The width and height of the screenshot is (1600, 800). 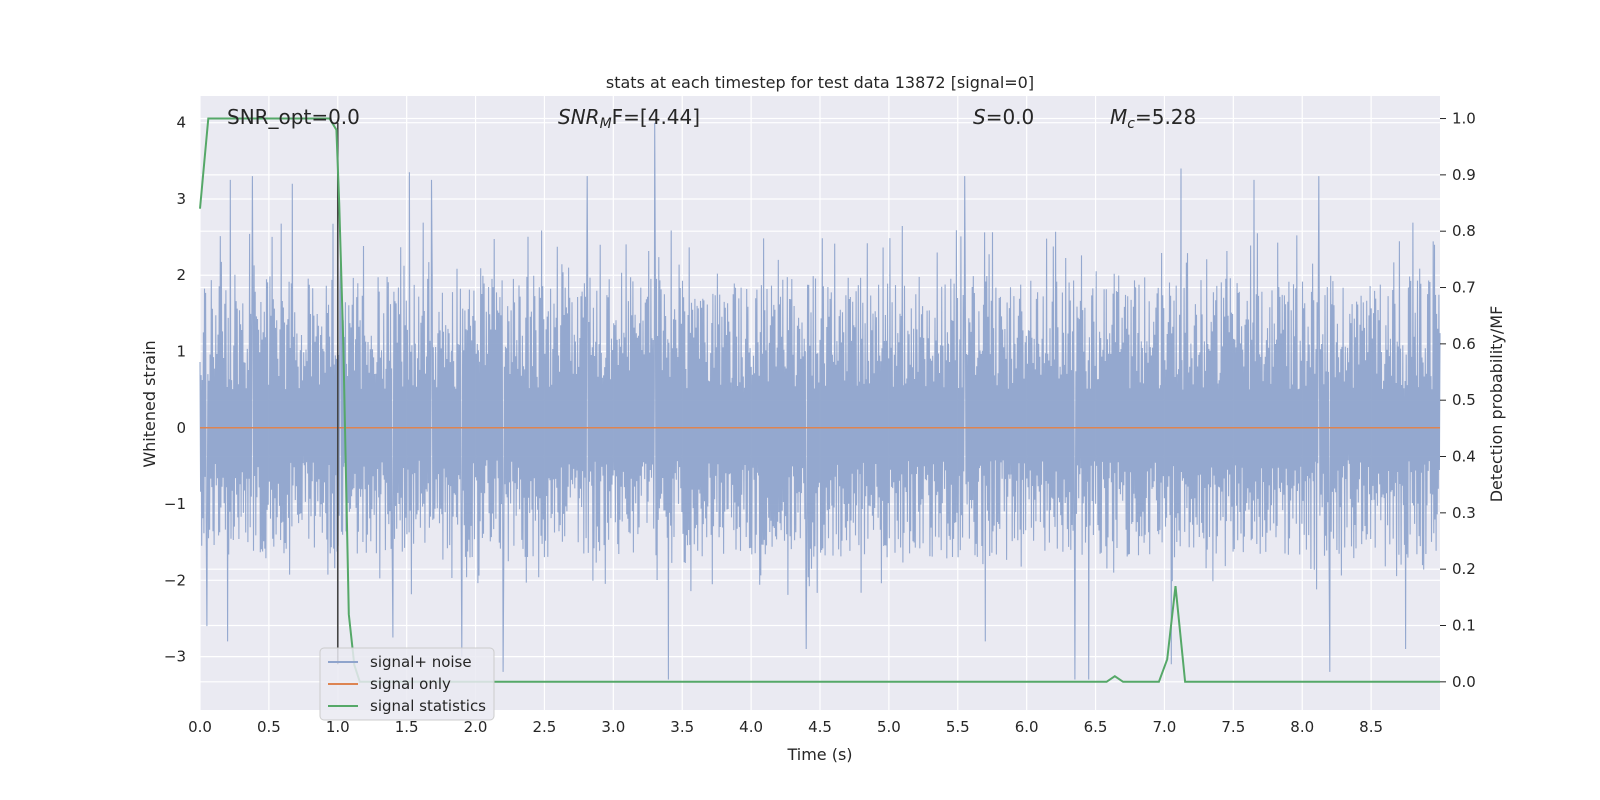 What do you see at coordinates (1371, 727) in the screenshot?
I see `x-tick-label: 8.5` at bounding box center [1371, 727].